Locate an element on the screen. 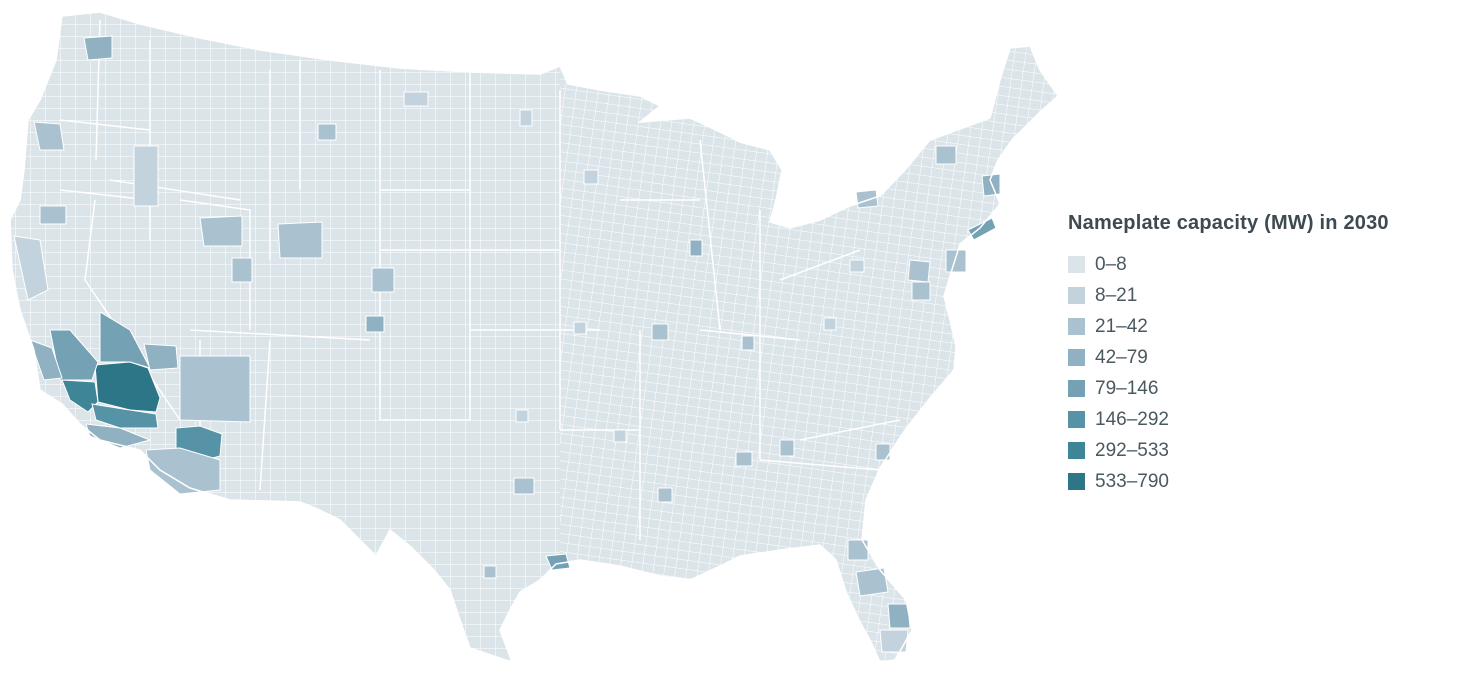  legend-label: 292–533 is located at coordinates (1132, 450).